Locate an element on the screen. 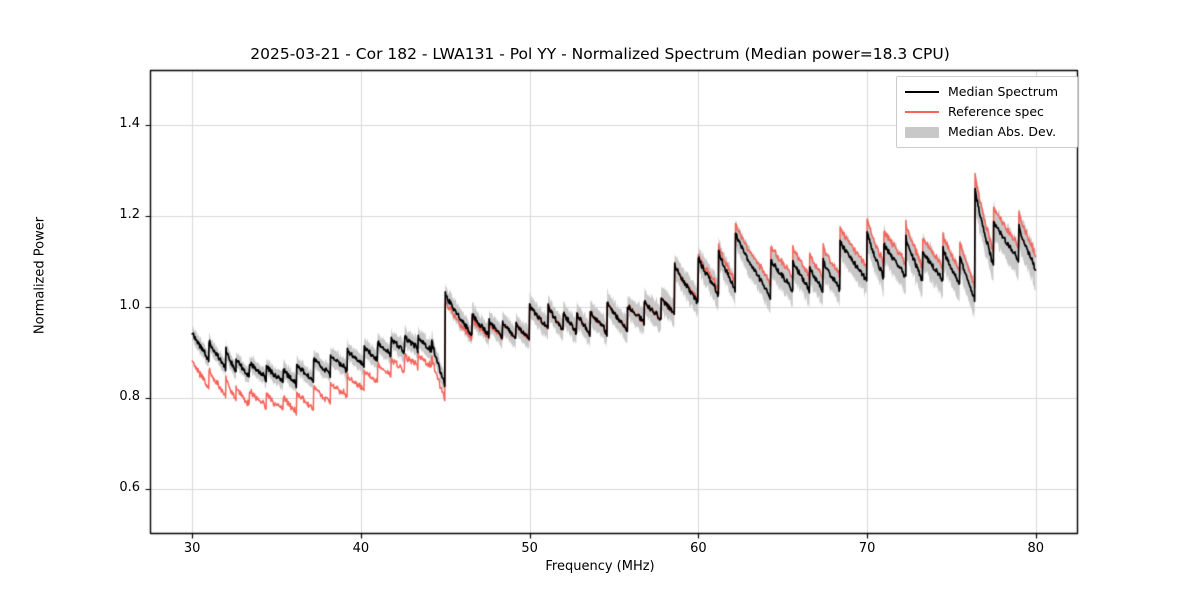 The height and width of the screenshot is (600, 1200). x-tick-label: 60 is located at coordinates (698, 548).